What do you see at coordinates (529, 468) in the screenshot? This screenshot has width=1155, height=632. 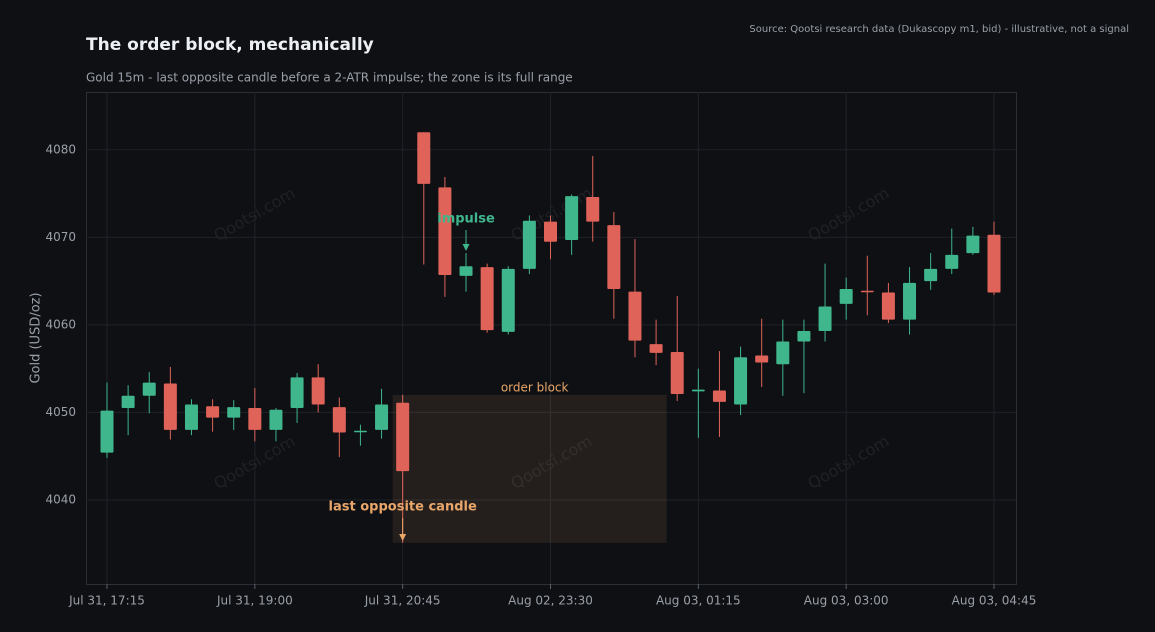 I see `order-block-zone` at bounding box center [529, 468].